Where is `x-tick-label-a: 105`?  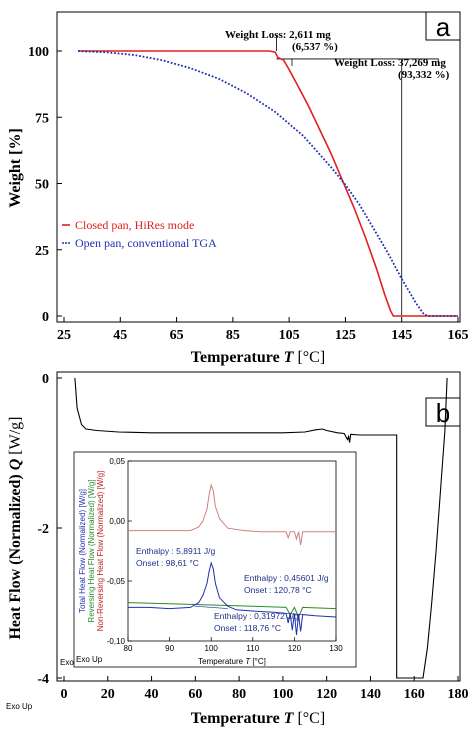 x-tick-label-a: 105 is located at coordinates (289, 335).